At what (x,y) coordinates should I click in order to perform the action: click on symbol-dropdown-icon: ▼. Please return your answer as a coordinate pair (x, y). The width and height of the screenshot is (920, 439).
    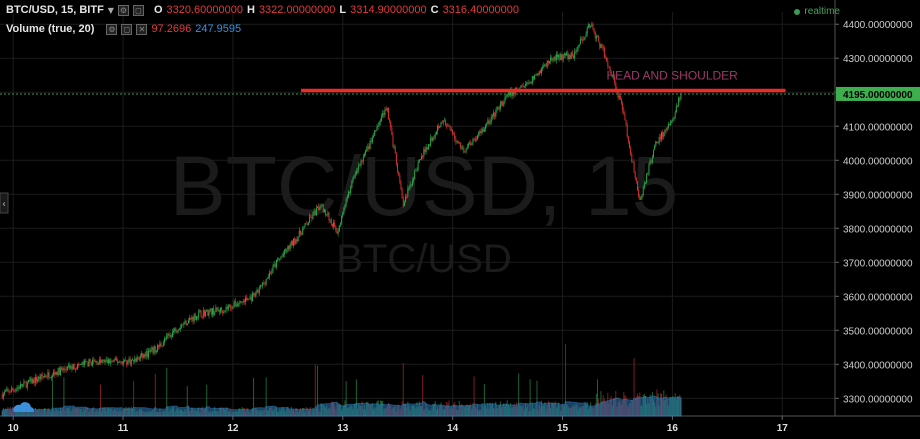
    Looking at the image, I should click on (110, 10).